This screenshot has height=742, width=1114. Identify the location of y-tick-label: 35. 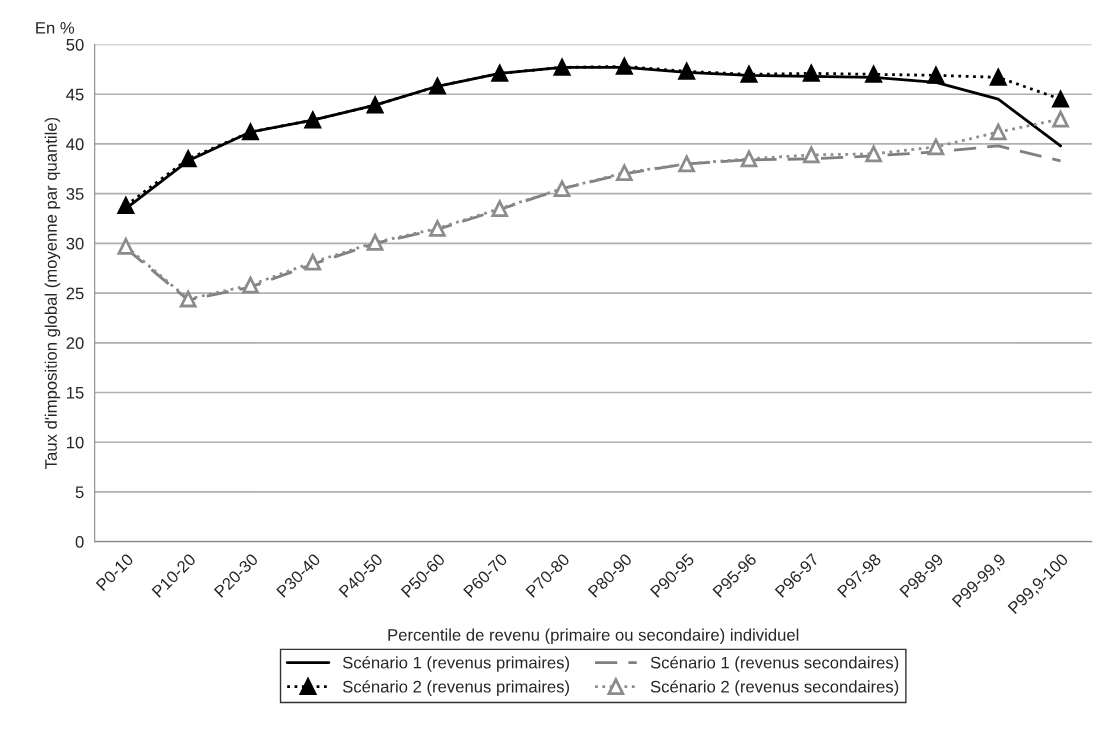
(75, 194).